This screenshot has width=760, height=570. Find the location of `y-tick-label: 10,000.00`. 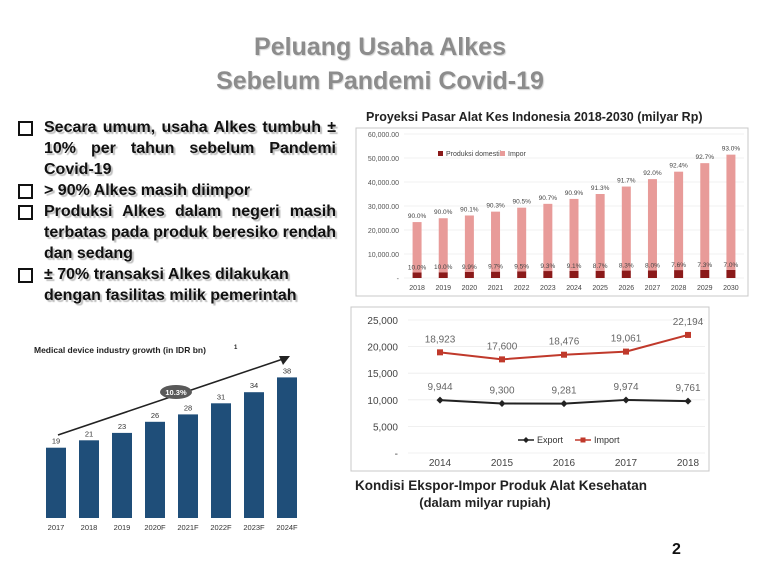

y-tick-label: 10,000.00 is located at coordinates (383, 255).